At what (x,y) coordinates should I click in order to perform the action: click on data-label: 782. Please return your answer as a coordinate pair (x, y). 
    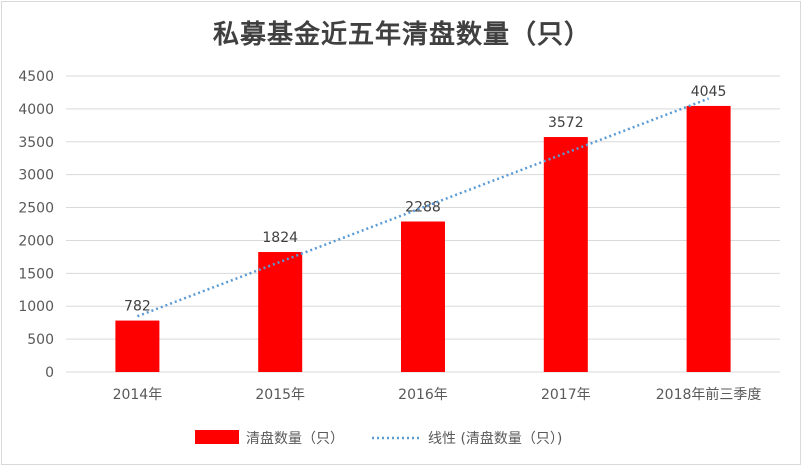
    Looking at the image, I should click on (137, 307).